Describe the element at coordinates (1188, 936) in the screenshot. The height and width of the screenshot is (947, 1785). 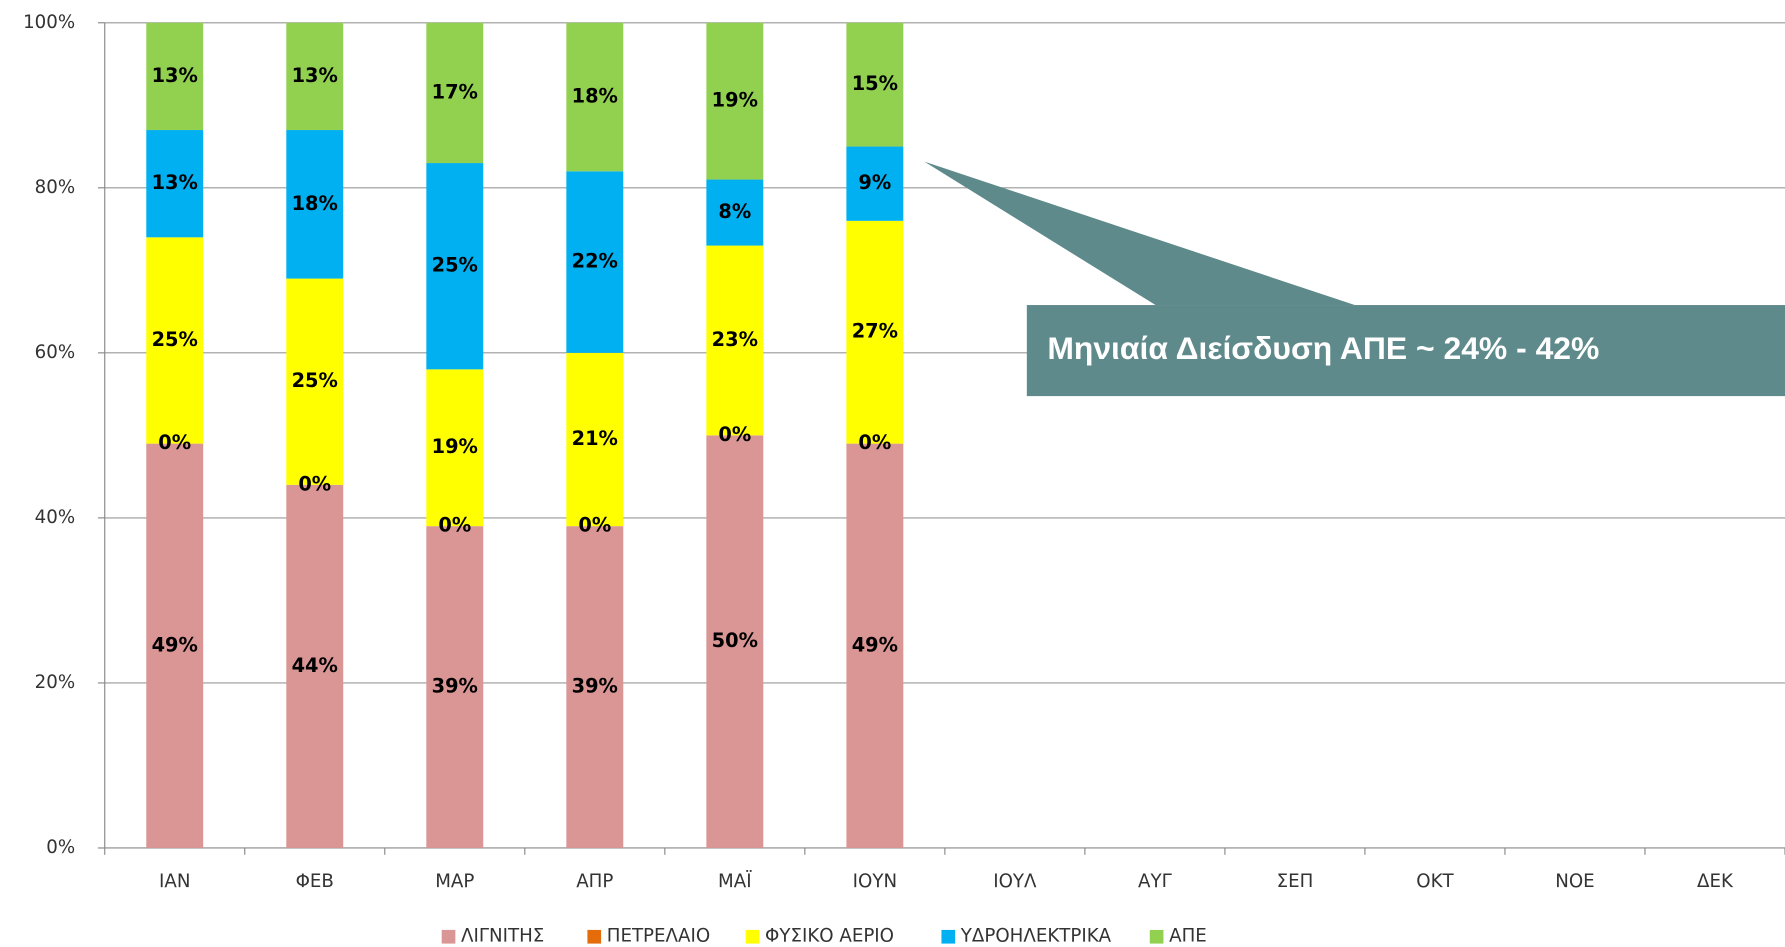
I see `legend-label: ΑΠΕ` at that location.